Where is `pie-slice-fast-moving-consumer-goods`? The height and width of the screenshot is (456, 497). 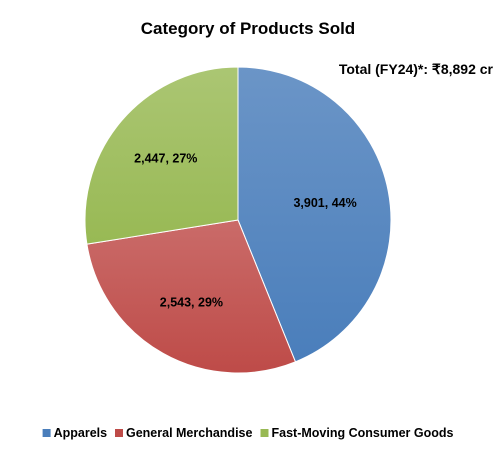
pie-slice-fast-moving-consumer-goods is located at coordinates (161, 155).